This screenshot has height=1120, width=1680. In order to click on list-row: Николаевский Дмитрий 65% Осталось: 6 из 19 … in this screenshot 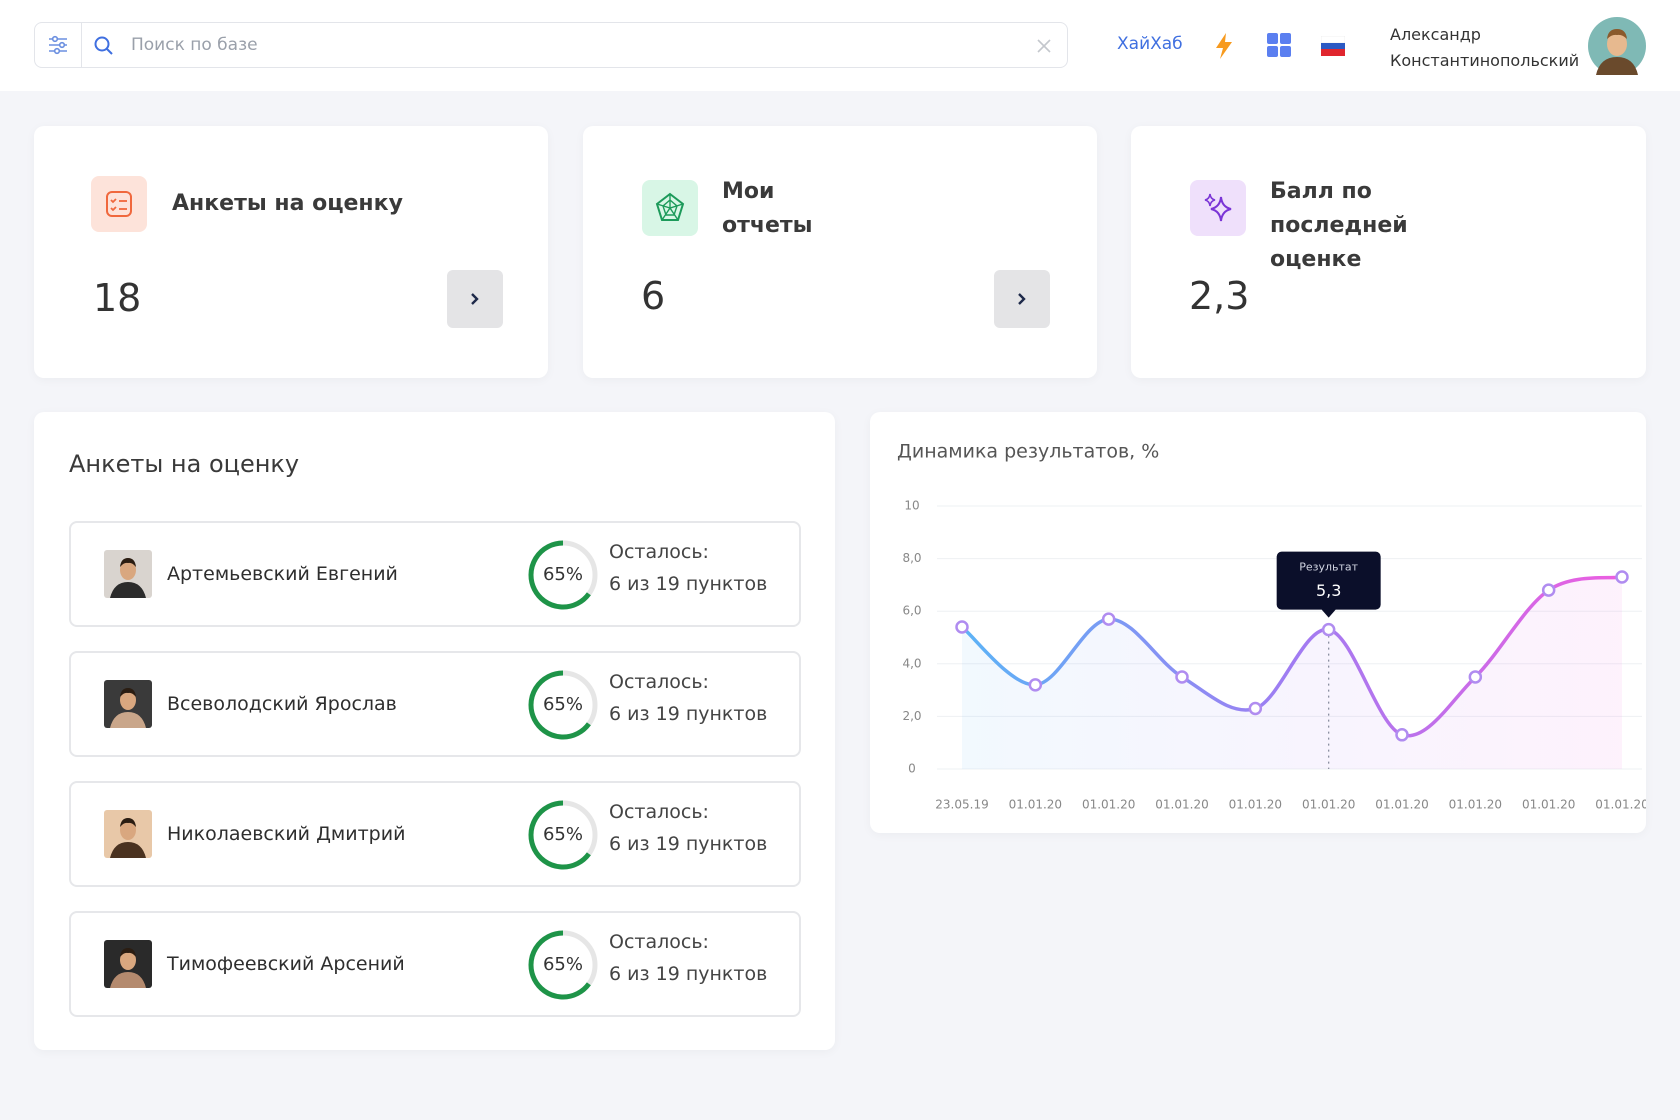, I will do `click(435, 834)`.